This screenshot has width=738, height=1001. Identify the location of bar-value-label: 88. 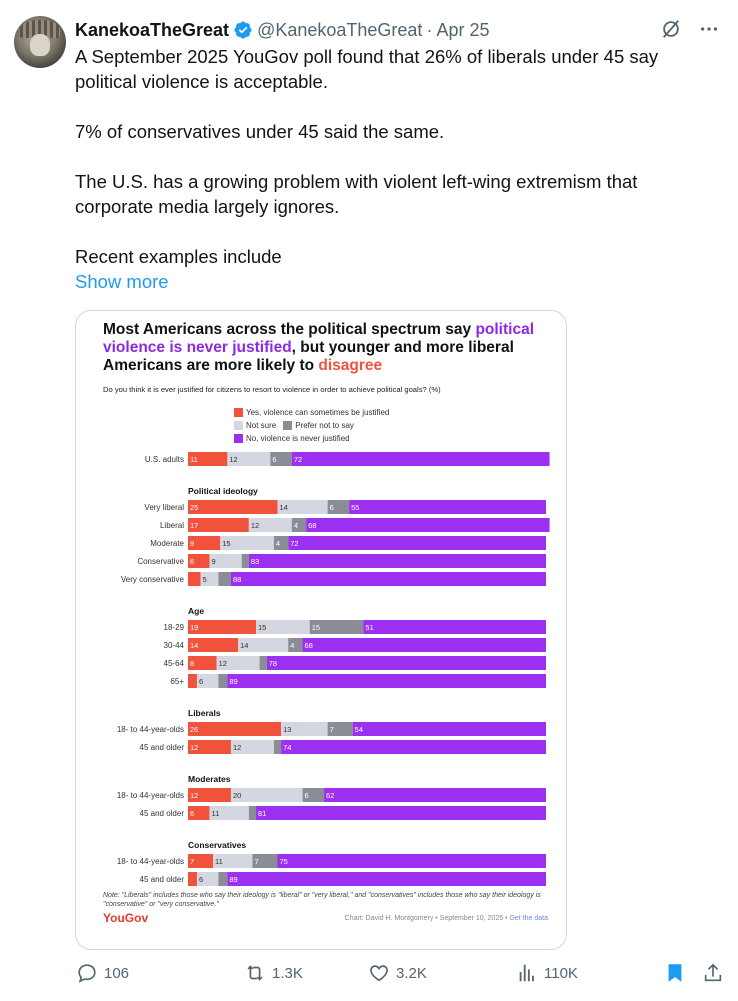
(237, 579).